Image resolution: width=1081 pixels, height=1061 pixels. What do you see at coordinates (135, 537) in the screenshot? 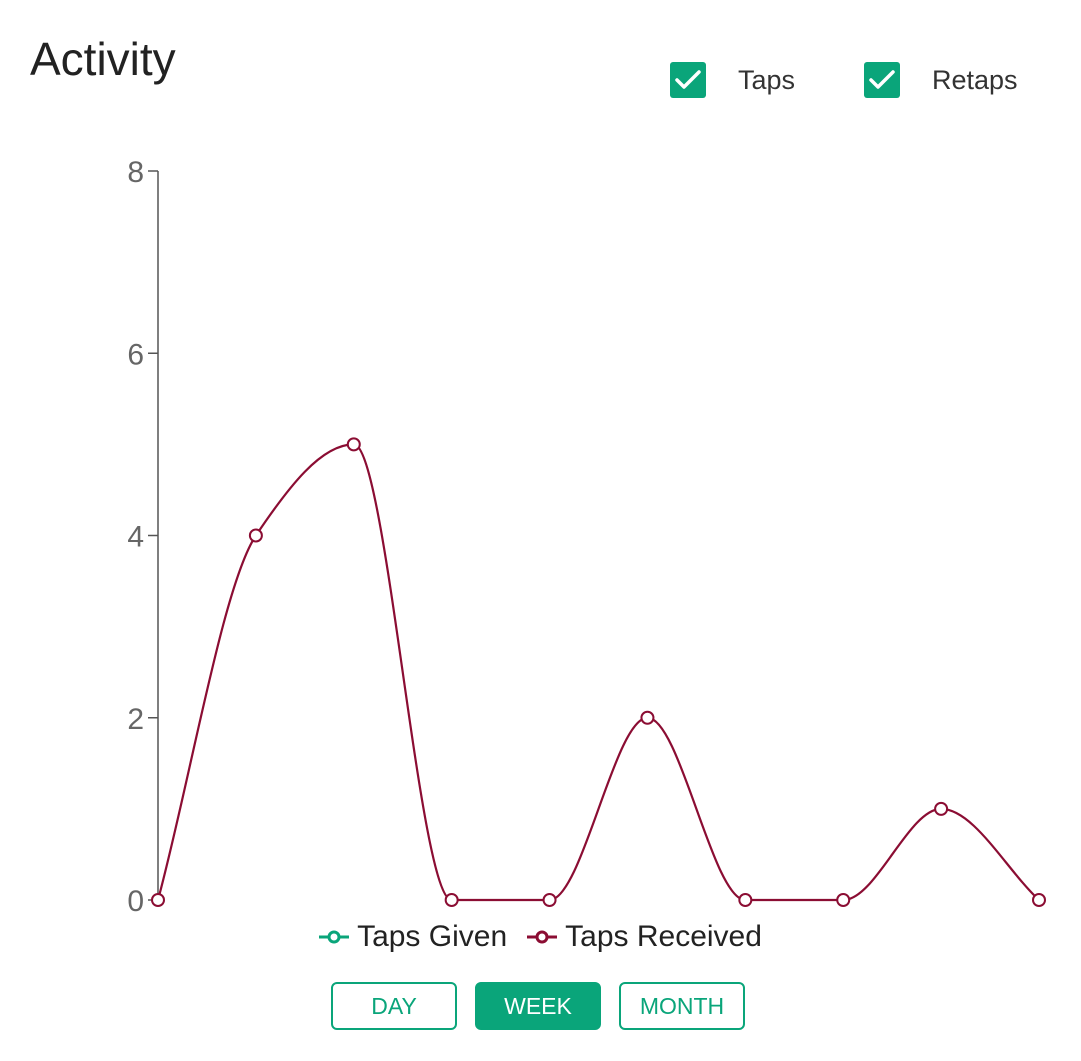
I see `y-tick-label: 4` at bounding box center [135, 537].